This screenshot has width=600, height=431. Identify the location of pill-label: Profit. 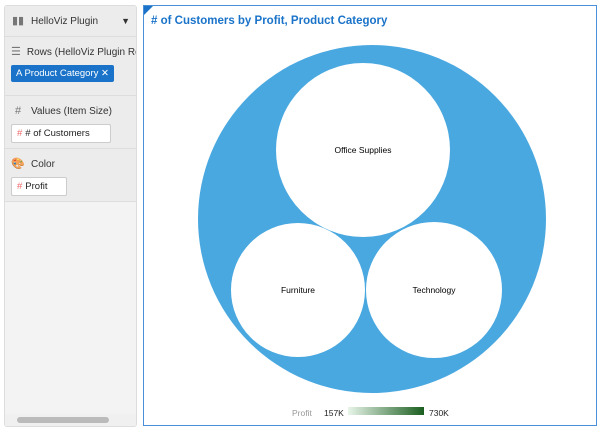
(36, 186).